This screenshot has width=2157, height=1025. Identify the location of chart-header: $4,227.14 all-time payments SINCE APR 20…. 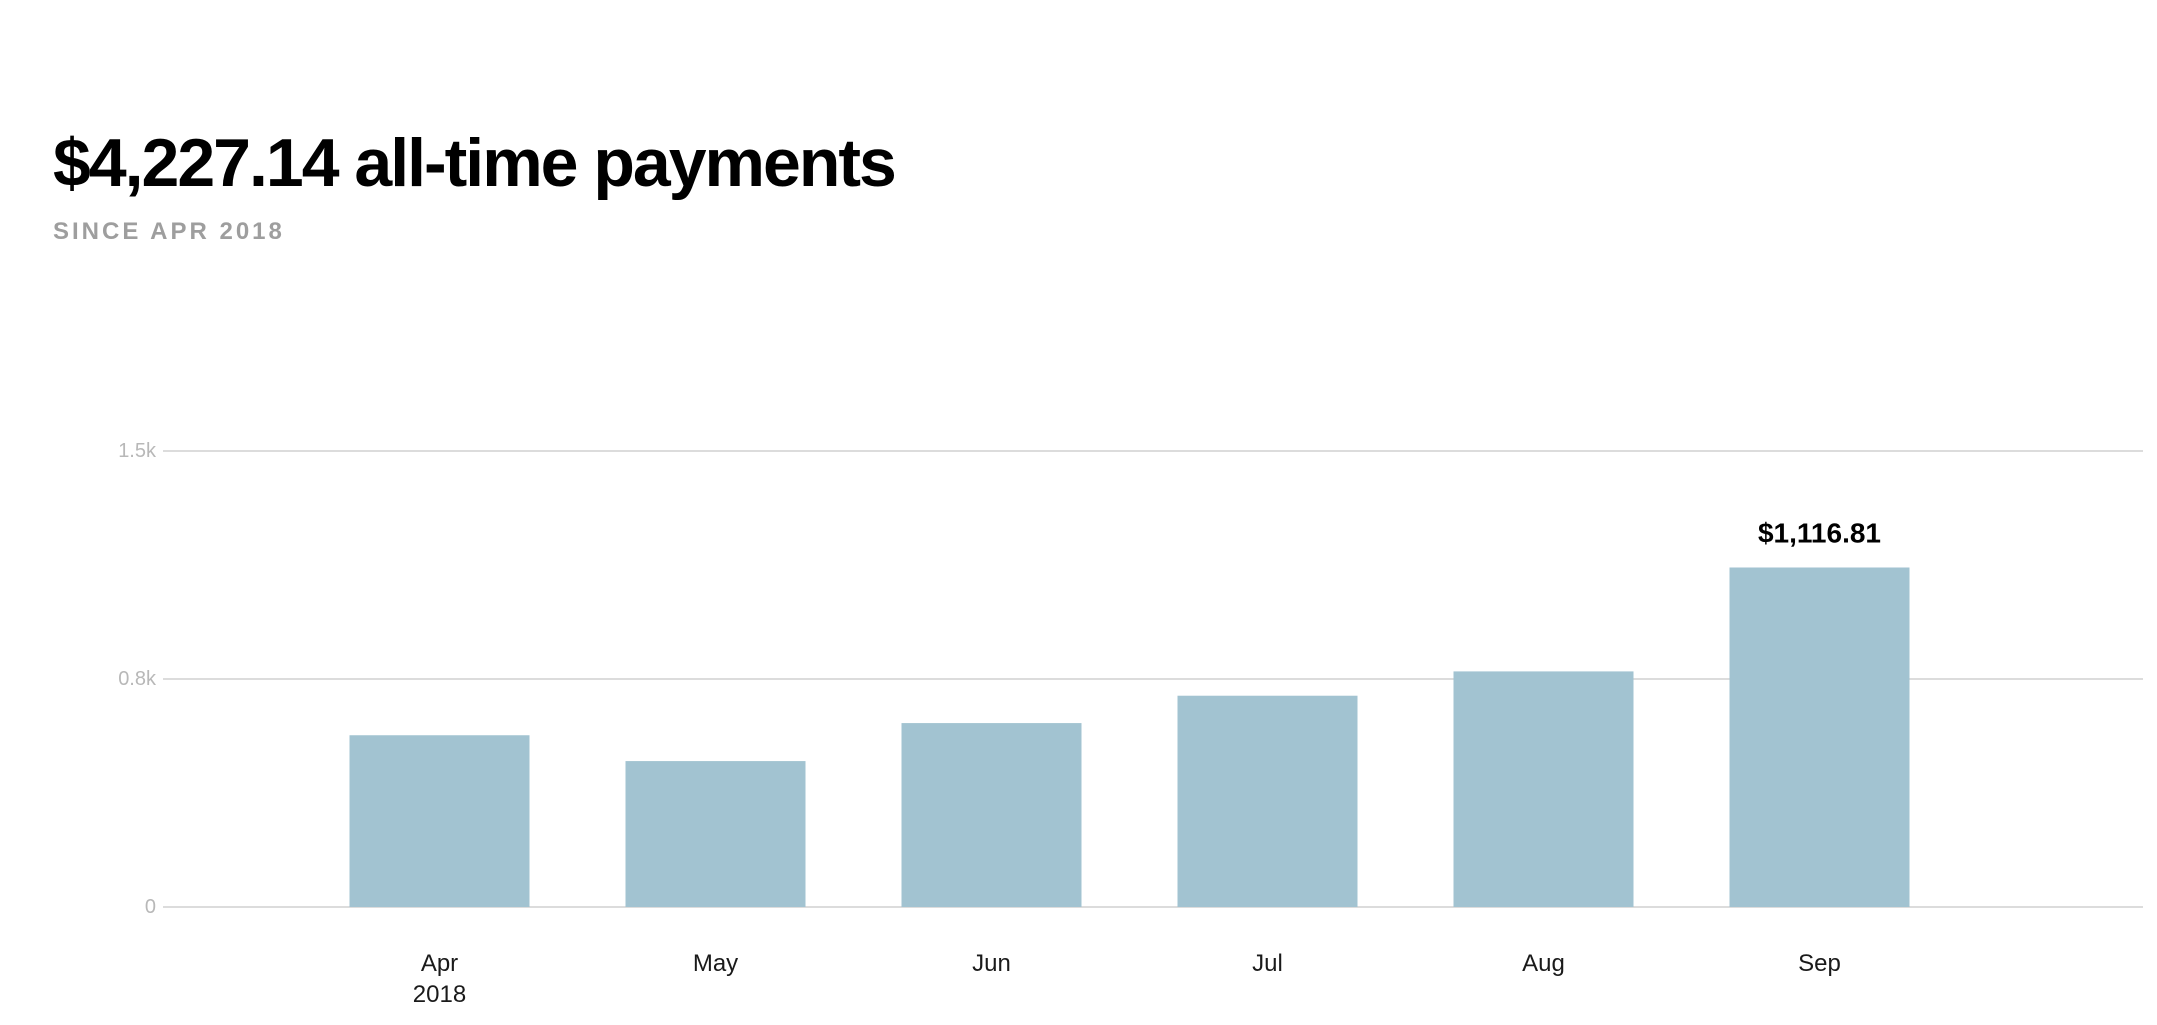
(475, 182).